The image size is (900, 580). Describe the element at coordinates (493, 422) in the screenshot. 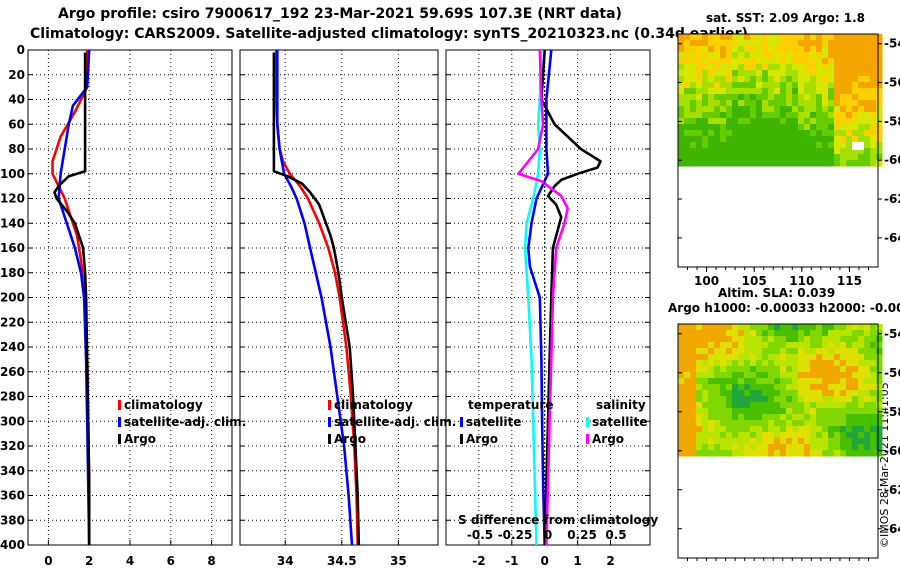

I see `diff-legend-temp-sat: satellite` at that location.